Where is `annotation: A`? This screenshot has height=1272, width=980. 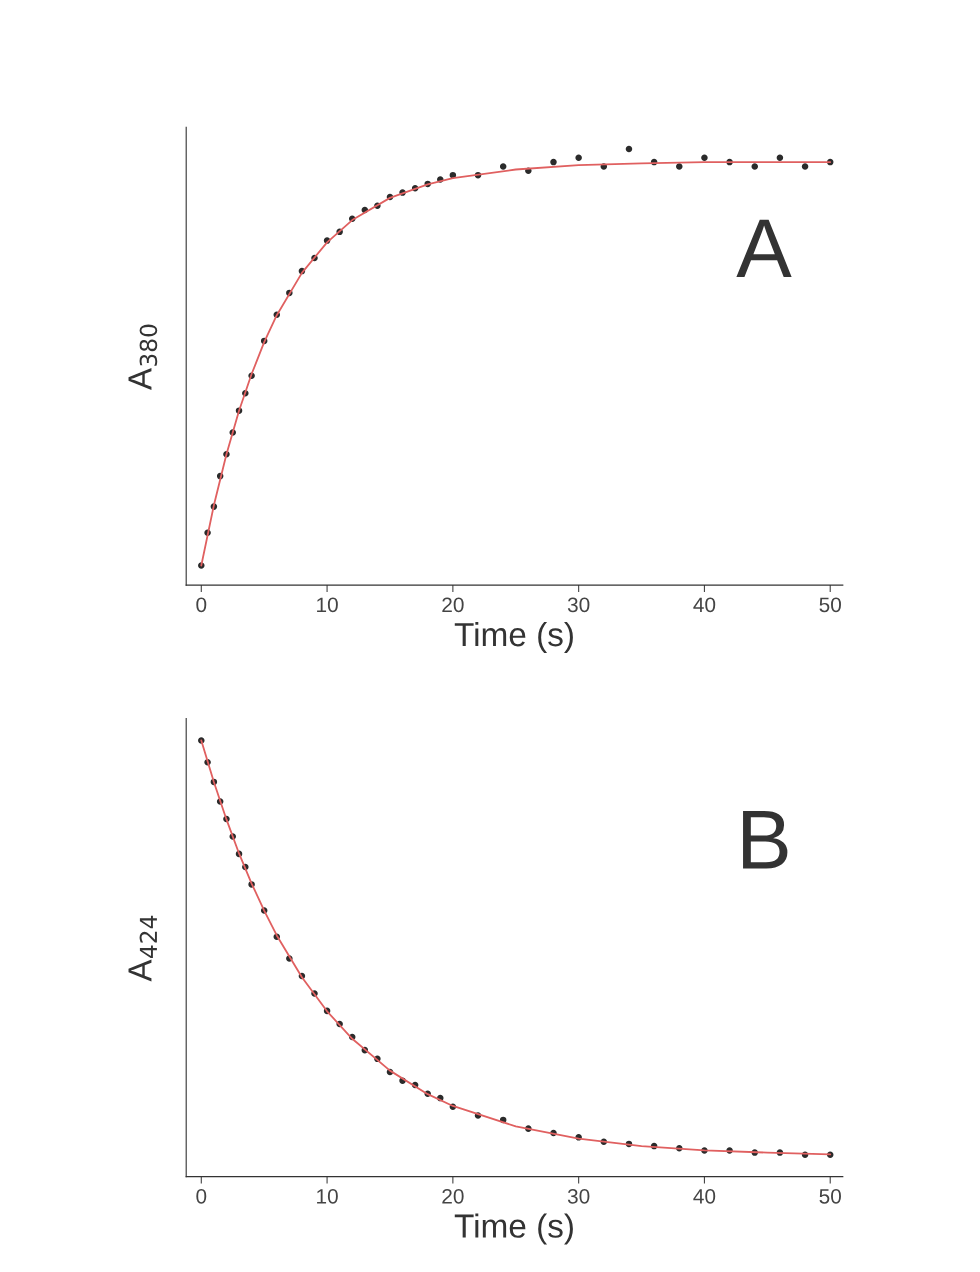 annotation: A is located at coordinates (764, 248).